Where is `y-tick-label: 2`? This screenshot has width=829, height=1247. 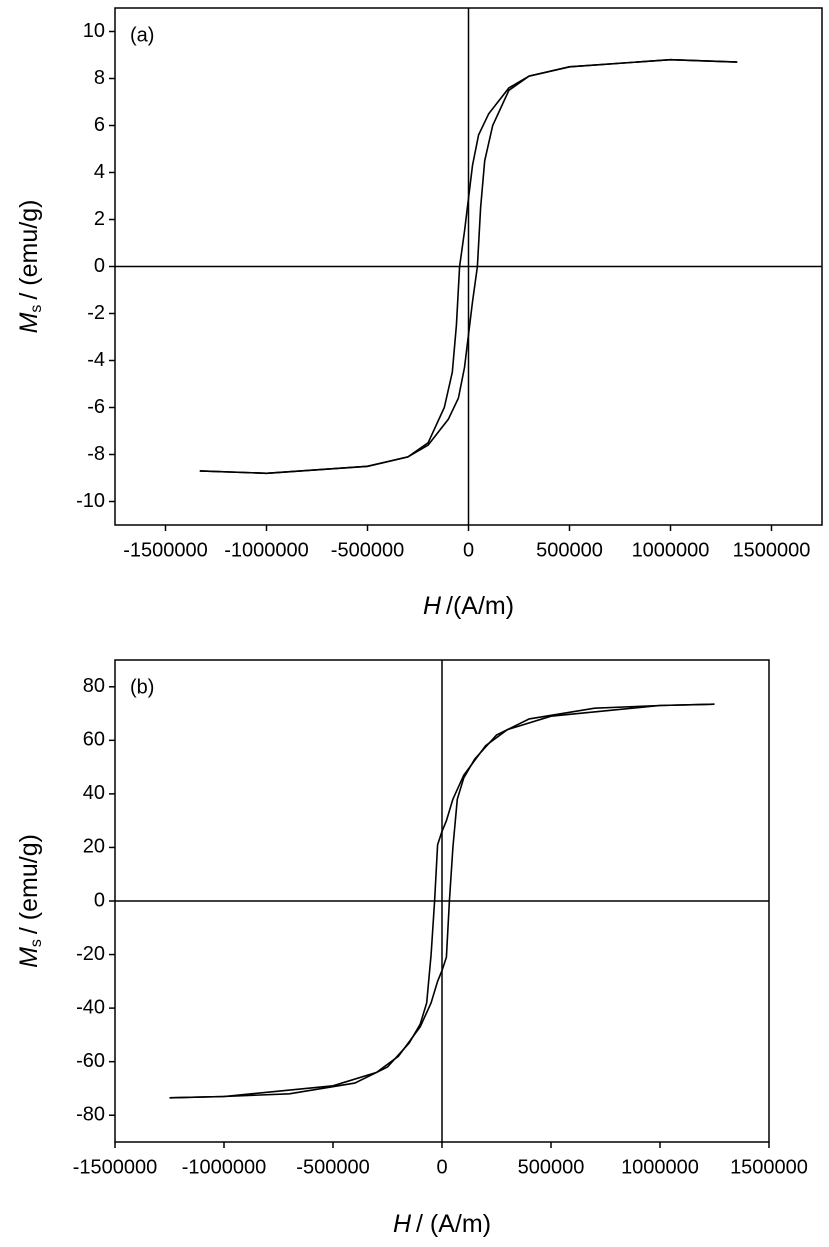 y-tick-label: 2 is located at coordinates (99, 219).